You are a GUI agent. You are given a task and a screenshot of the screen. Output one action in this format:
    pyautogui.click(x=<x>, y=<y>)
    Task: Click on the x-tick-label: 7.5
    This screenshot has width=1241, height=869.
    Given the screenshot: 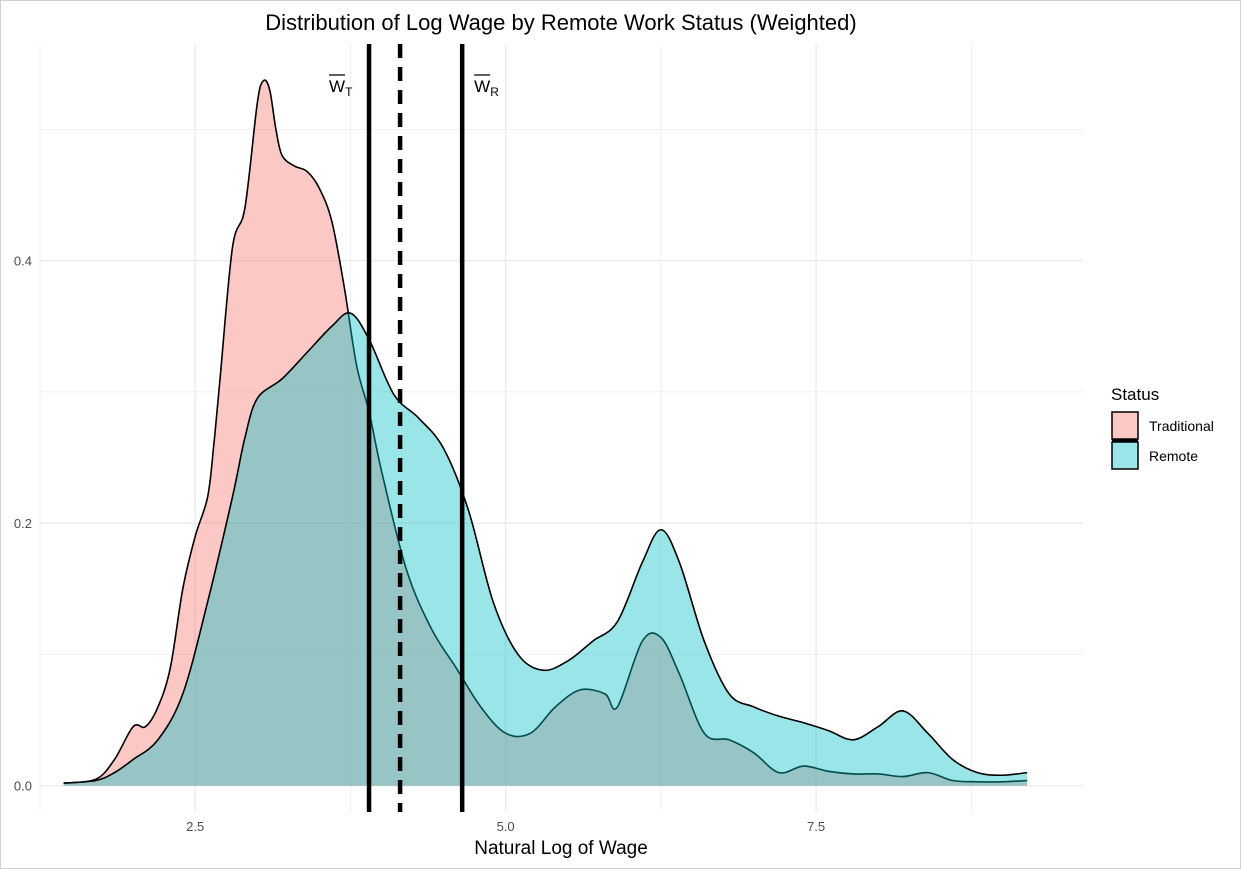 What is the action you would take?
    pyautogui.click(x=816, y=826)
    